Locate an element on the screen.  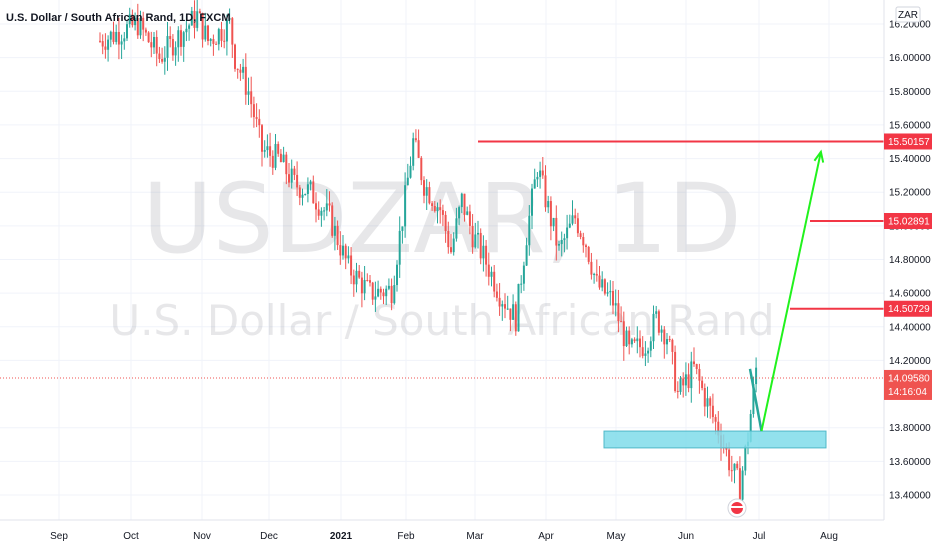
time-axis: Sep Oct Nov Dec 2021 Feb Mar Apr May Jun Jul Aug is located at coordinates (442, 530).